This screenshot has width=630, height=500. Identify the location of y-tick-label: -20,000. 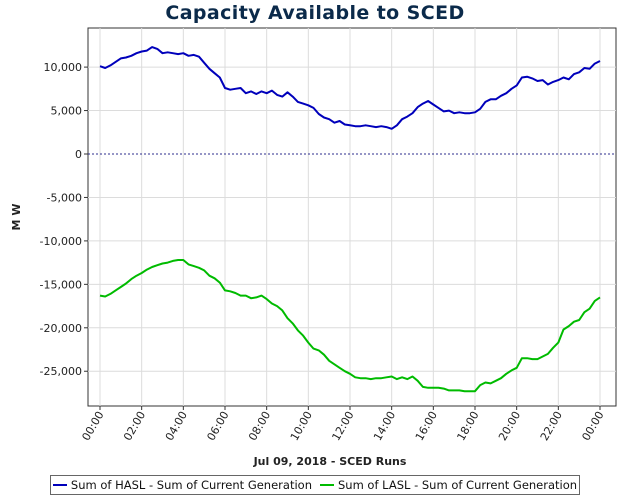
(61, 328).